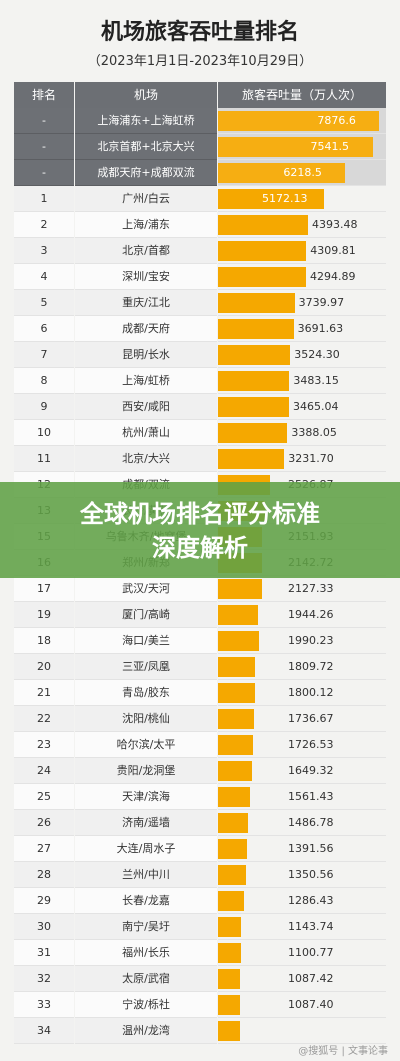  I want to click on rank-cell: 3, so click(44, 251).